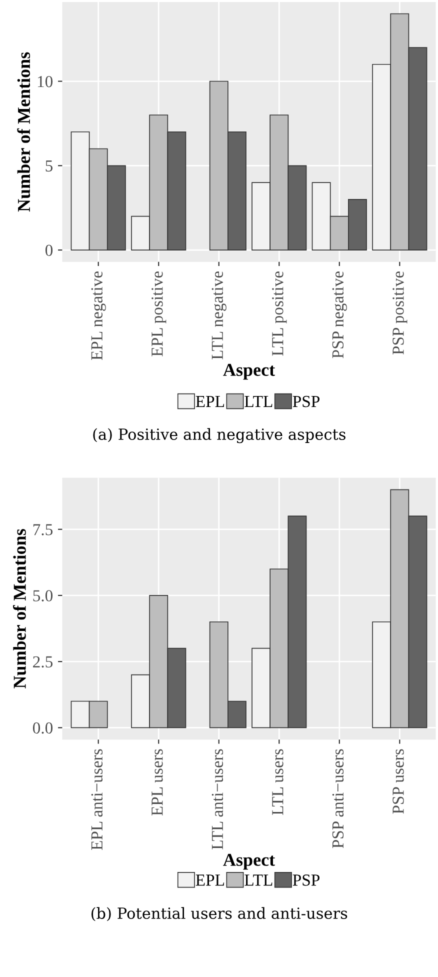 The width and height of the screenshot is (438, 977). I want to click on x-tick-label: PSP negative, so click(339, 314).